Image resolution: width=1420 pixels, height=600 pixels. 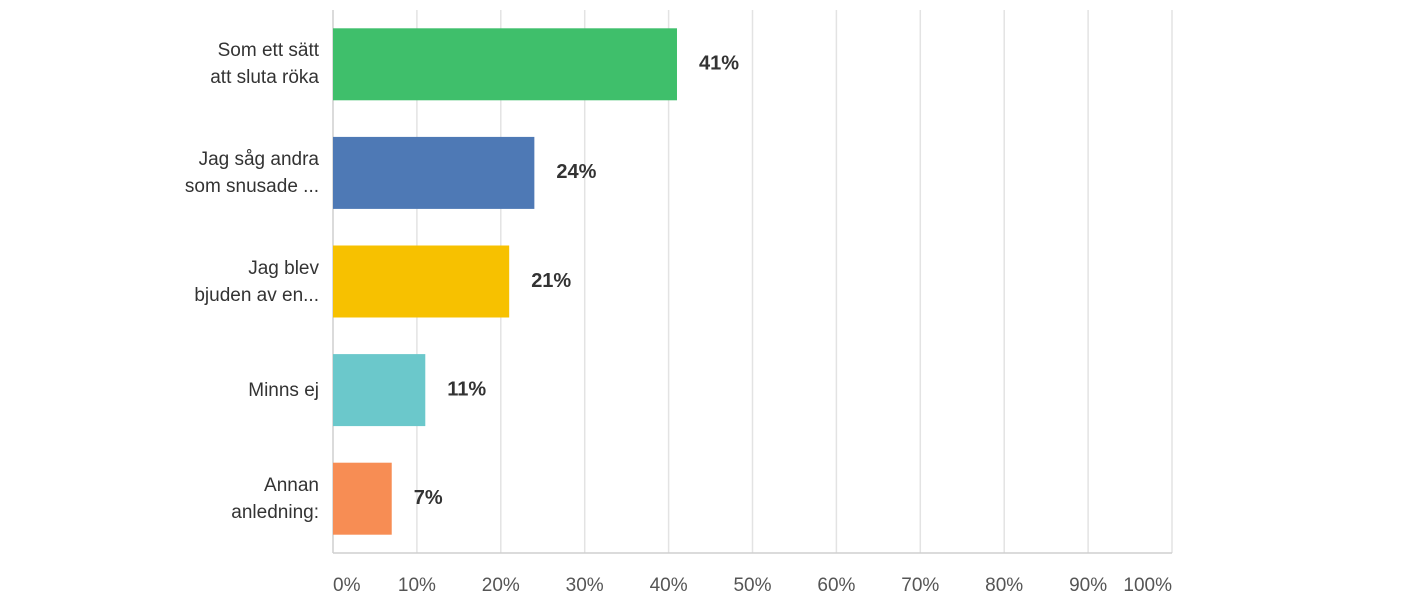 I want to click on value-label: 21%, so click(x=551, y=281).